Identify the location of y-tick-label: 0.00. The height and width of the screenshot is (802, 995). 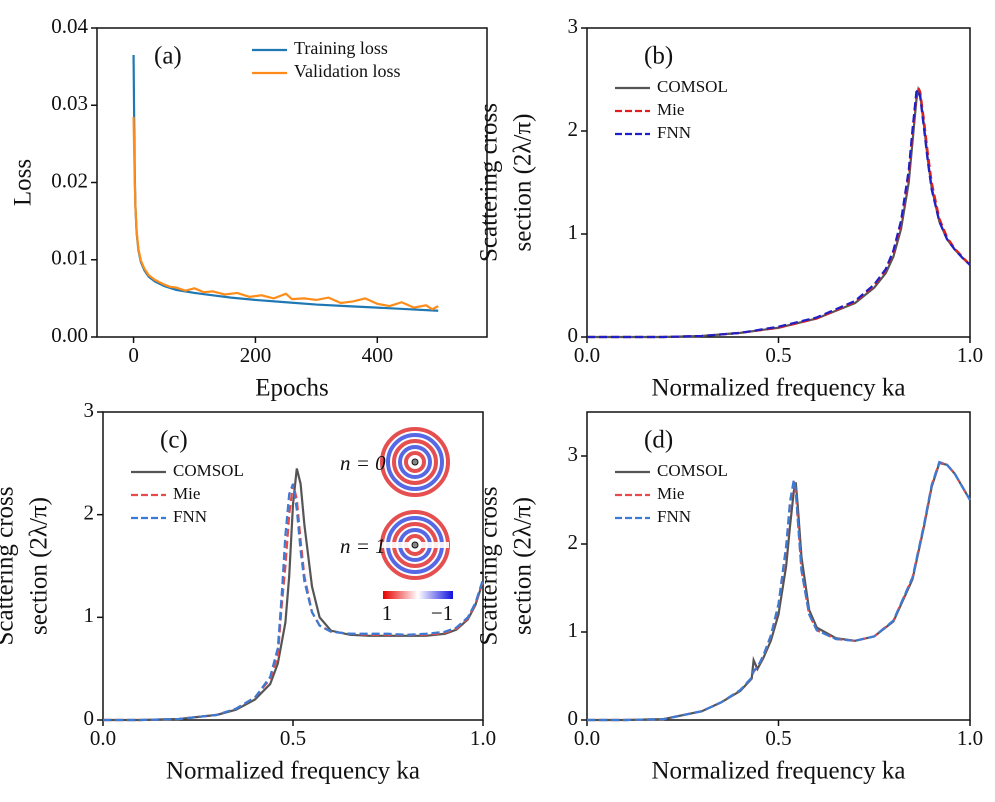
(69, 335).